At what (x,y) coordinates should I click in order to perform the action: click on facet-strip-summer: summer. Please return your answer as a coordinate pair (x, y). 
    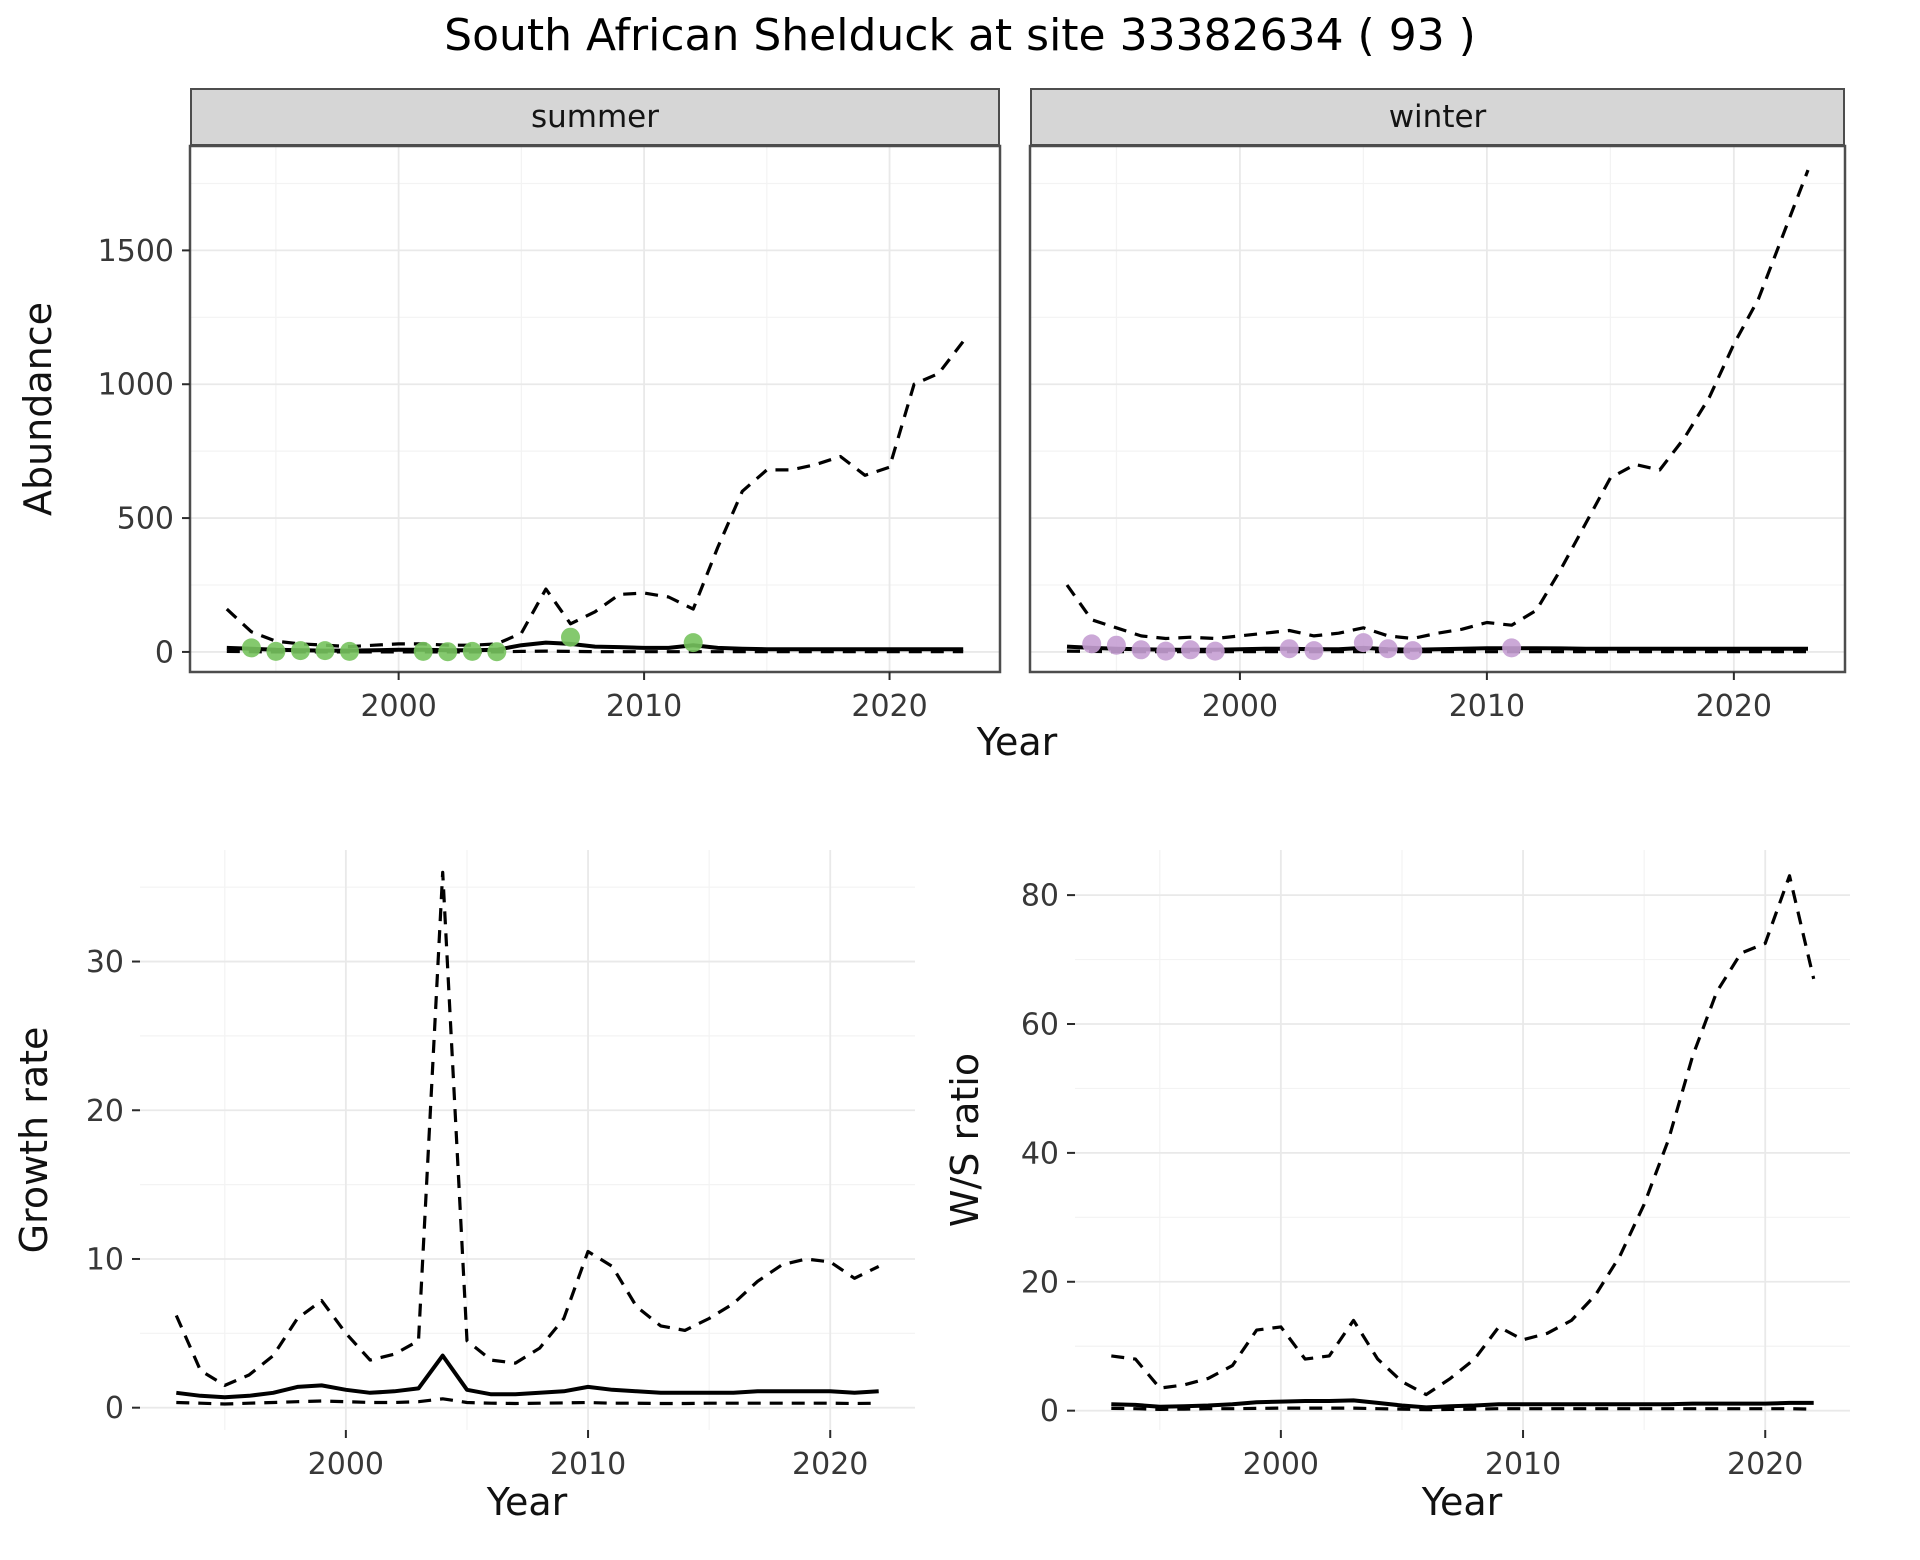
    Looking at the image, I should click on (595, 117).